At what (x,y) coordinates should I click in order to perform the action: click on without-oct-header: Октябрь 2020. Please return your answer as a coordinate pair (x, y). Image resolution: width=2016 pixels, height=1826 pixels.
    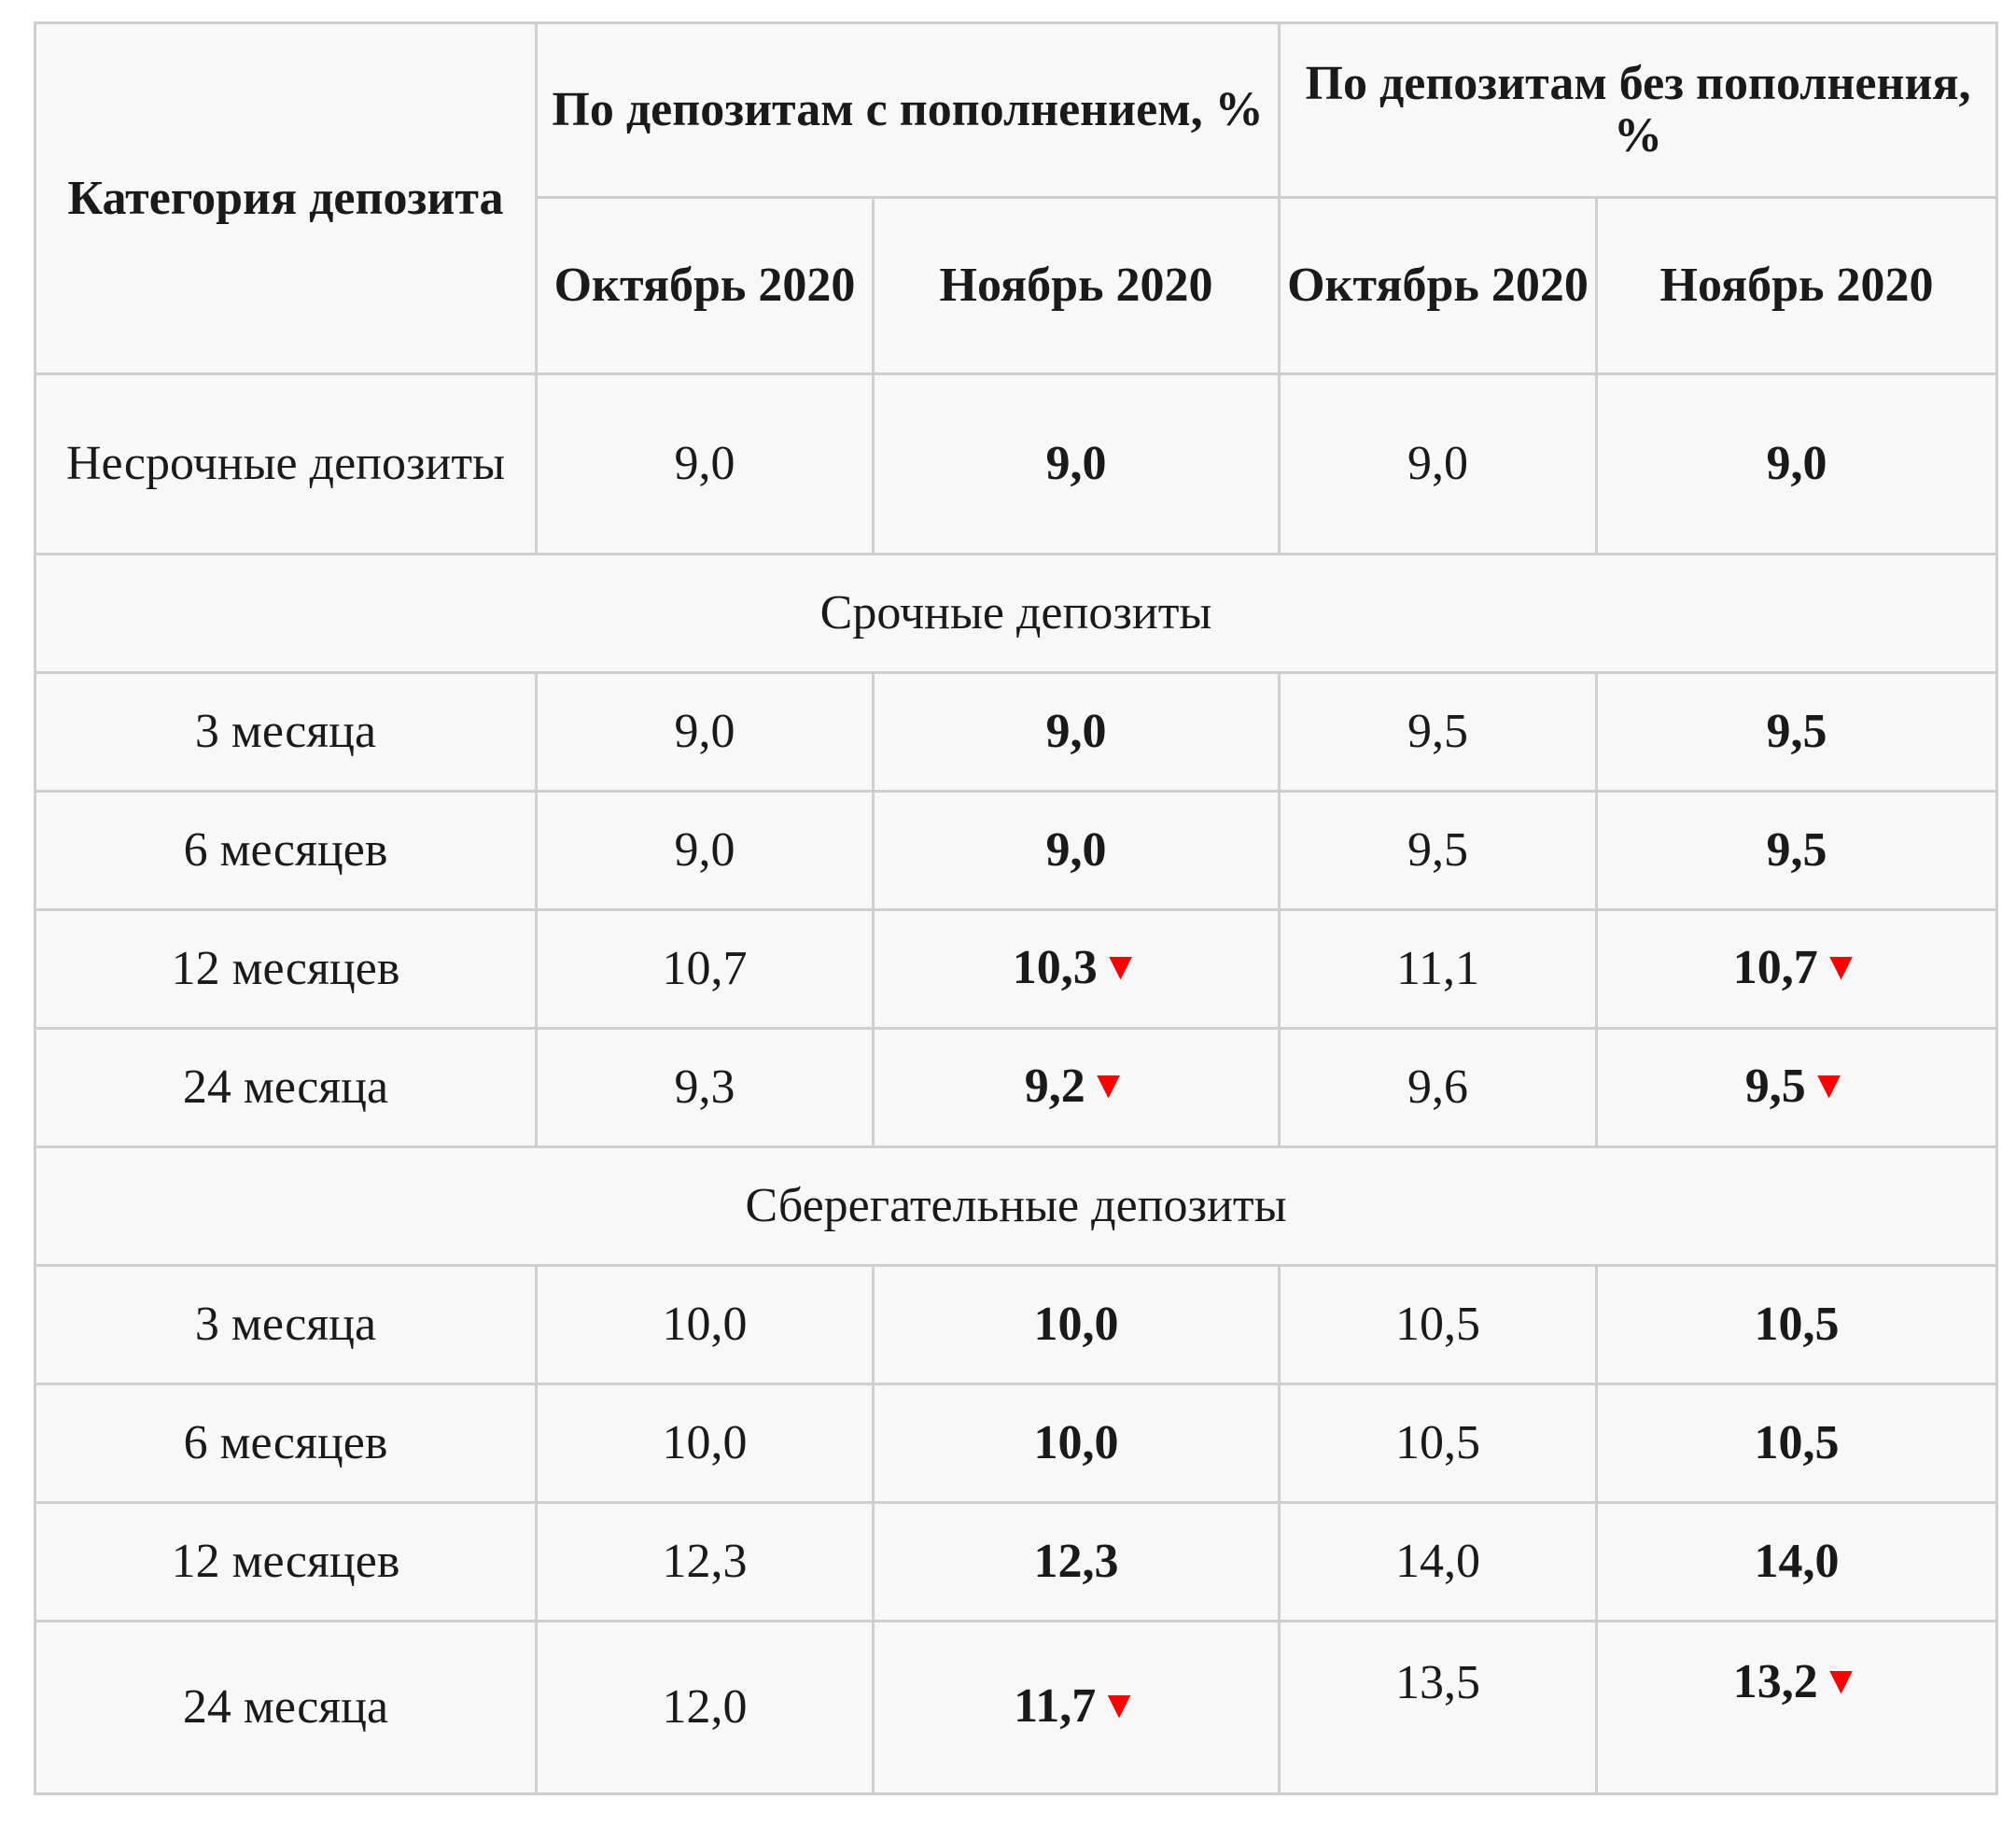
    Looking at the image, I should click on (1438, 285).